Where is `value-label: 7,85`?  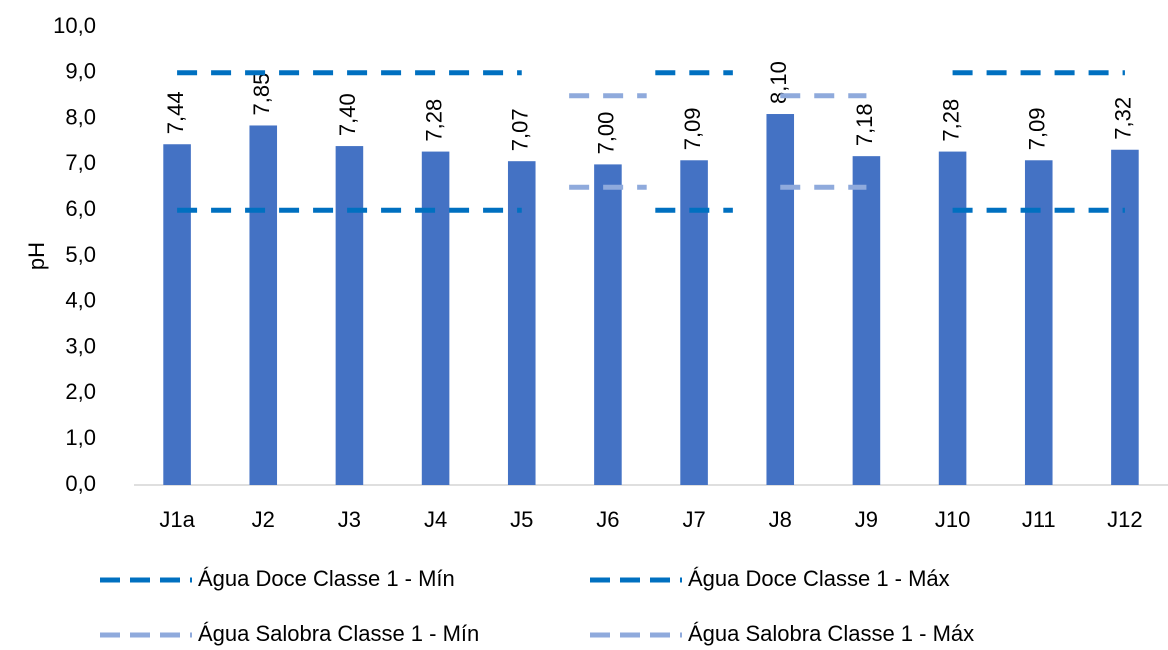
value-label: 7,85 is located at coordinates (261, 94).